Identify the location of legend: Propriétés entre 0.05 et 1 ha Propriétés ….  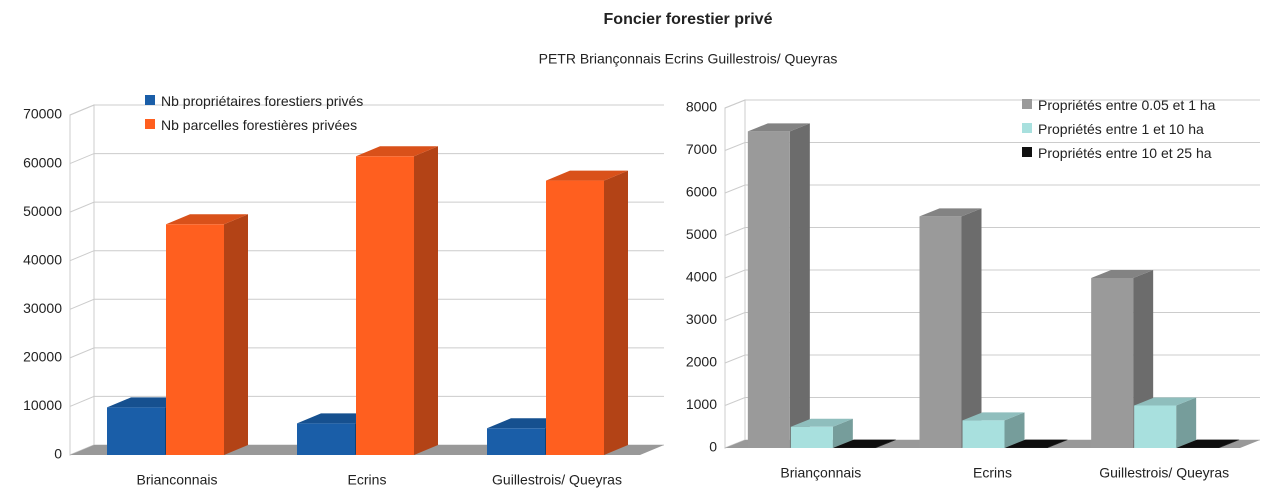
(1142, 132).